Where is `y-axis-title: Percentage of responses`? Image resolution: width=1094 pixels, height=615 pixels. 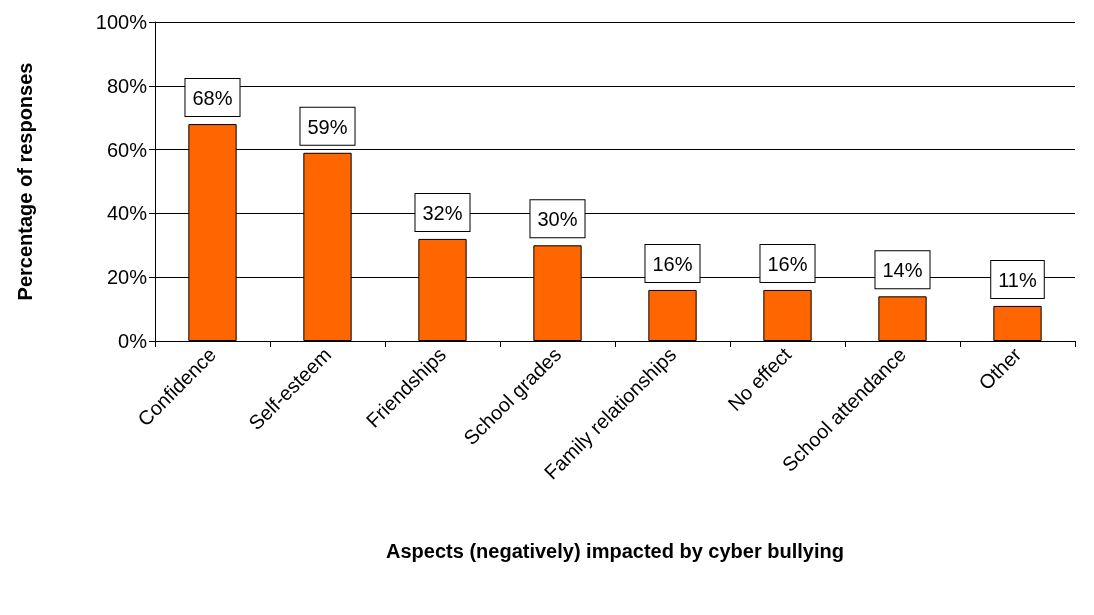 y-axis-title: Percentage of responses is located at coordinates (25, 181).